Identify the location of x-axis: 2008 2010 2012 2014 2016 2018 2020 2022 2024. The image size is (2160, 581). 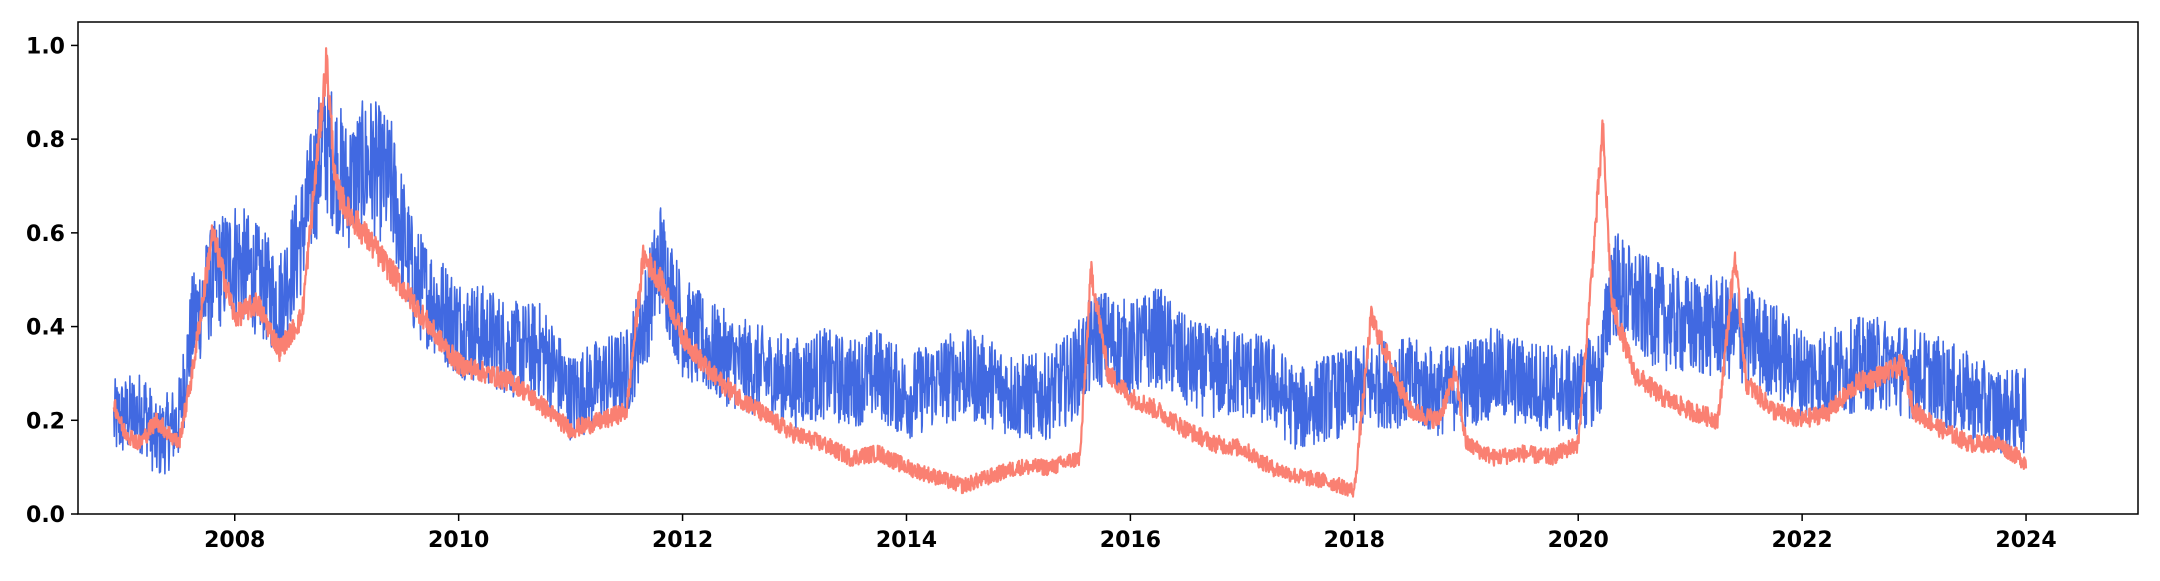
(1130, 533).